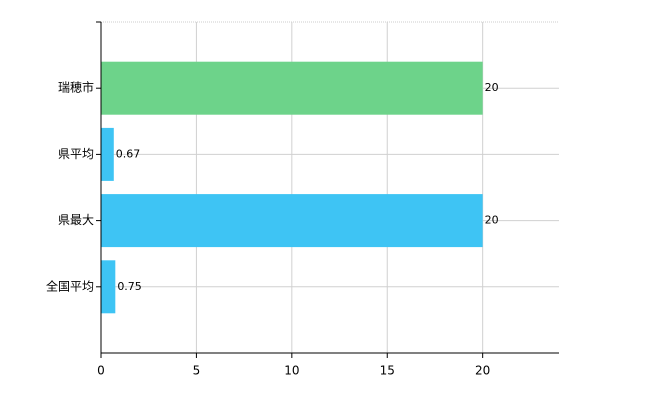 Image resolution: width=650 pixels, height=400 pixels. What do you see at coordinates (129, 286) in the screenshot?
I see `value-label: 0.75` at bounding box center [129, 286].